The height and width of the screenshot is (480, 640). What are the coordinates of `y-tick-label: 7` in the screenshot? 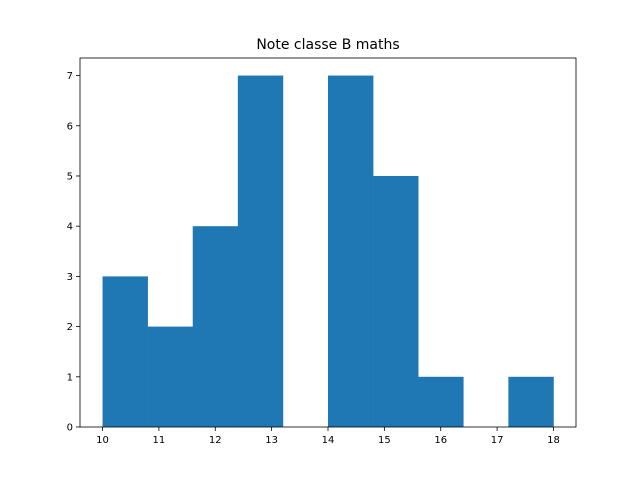 It's located at (70, 76).